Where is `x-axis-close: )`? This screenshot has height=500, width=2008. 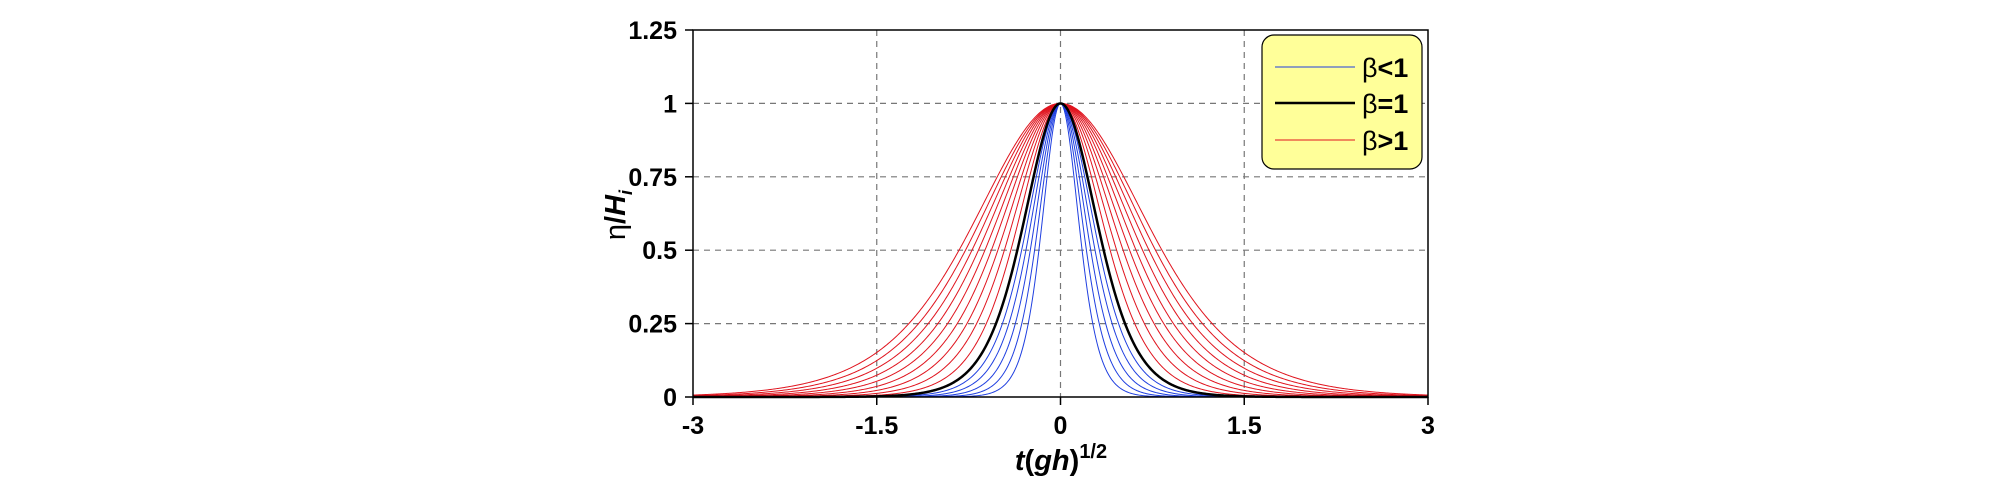 x-axis-close: ) is located at coordinates (1075, 461).